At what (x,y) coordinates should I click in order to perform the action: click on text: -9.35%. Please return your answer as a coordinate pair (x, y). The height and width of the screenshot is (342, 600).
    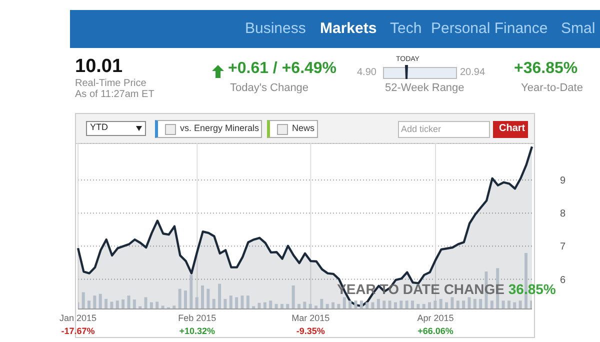
    Looking at the image, I should click on (310, 331).